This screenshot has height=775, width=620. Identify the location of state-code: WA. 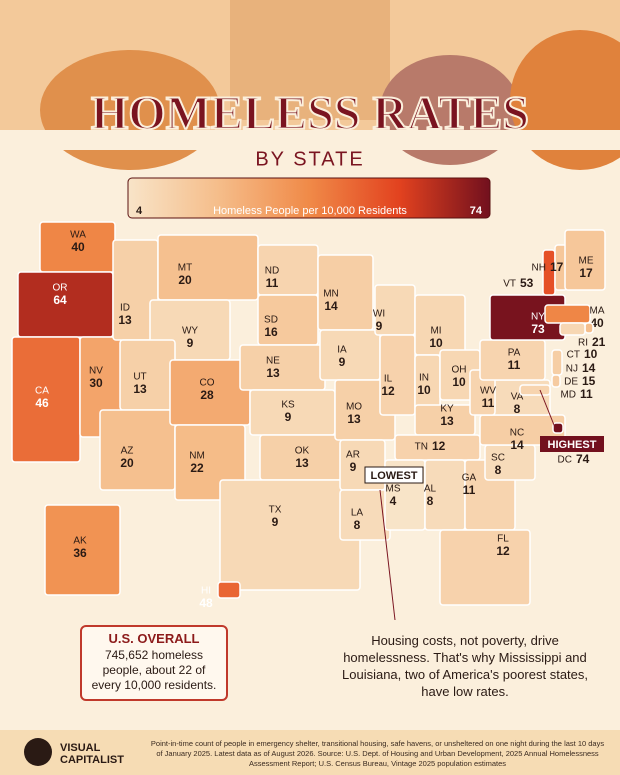
(78, 235).